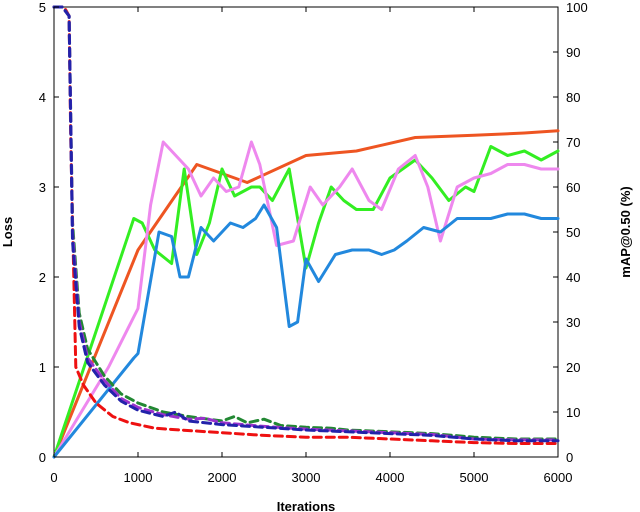 Image resolution: width=640 pixels, height=512 pixels. I want to click on y-left-tick-label: 1, so click(42, 367).